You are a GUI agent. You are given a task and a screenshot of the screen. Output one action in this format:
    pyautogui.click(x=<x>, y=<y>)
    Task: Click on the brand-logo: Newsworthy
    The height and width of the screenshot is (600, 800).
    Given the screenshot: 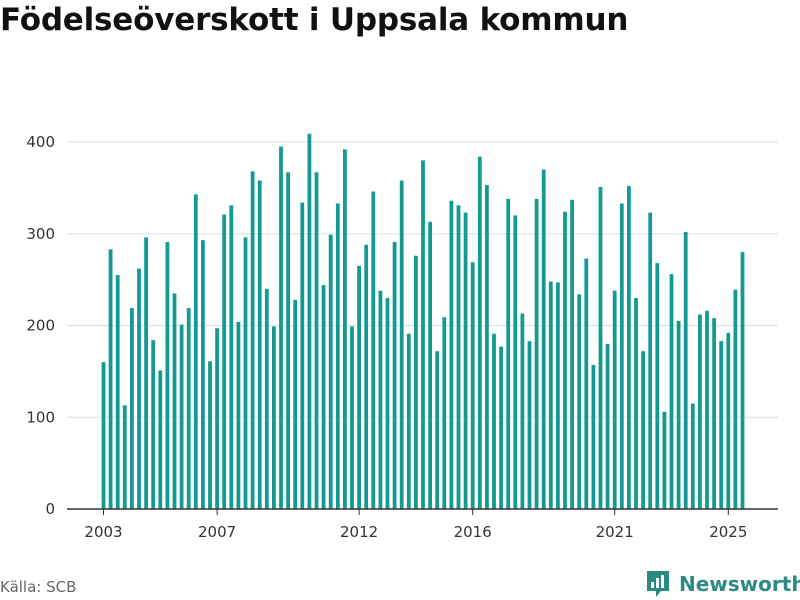 What is the action you would take?
    pyautogui.click(x=722, y=584)
    